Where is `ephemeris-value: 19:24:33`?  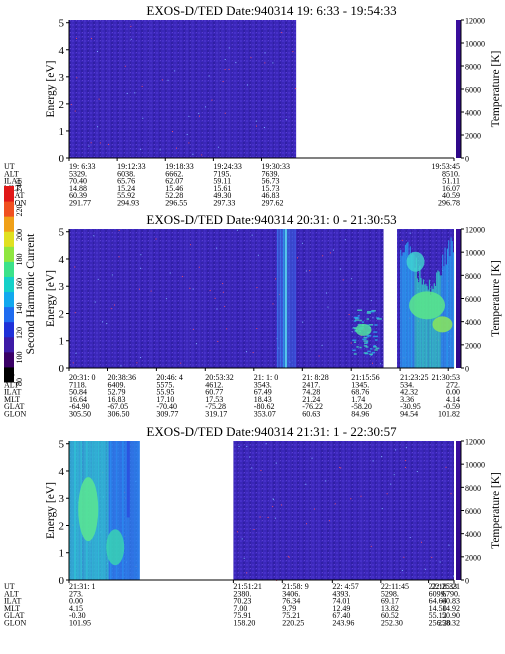
ephemeris-value: 19:24:33 is located at coordinates (227, 166).